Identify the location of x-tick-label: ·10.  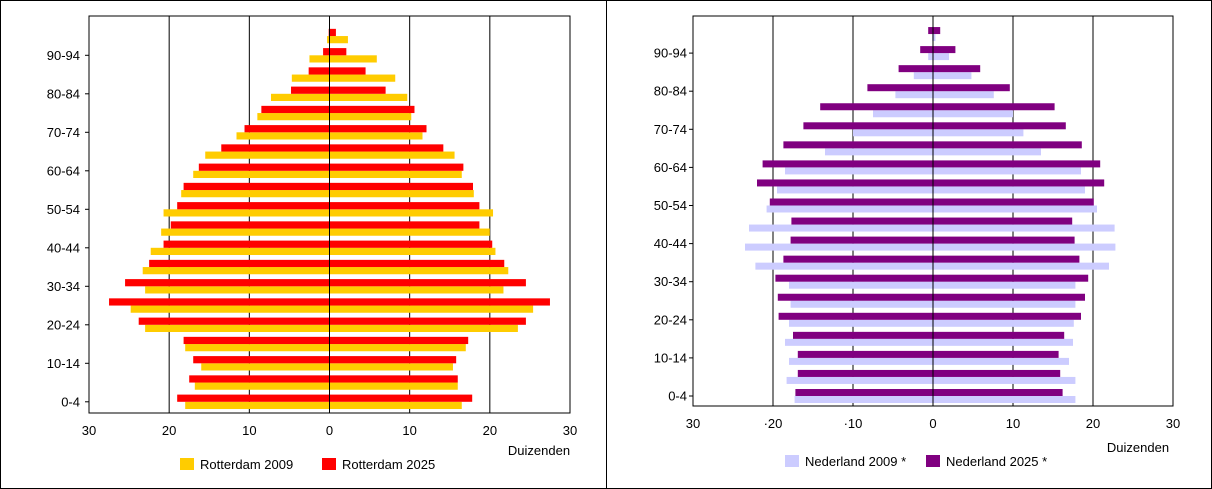
(853, 423).